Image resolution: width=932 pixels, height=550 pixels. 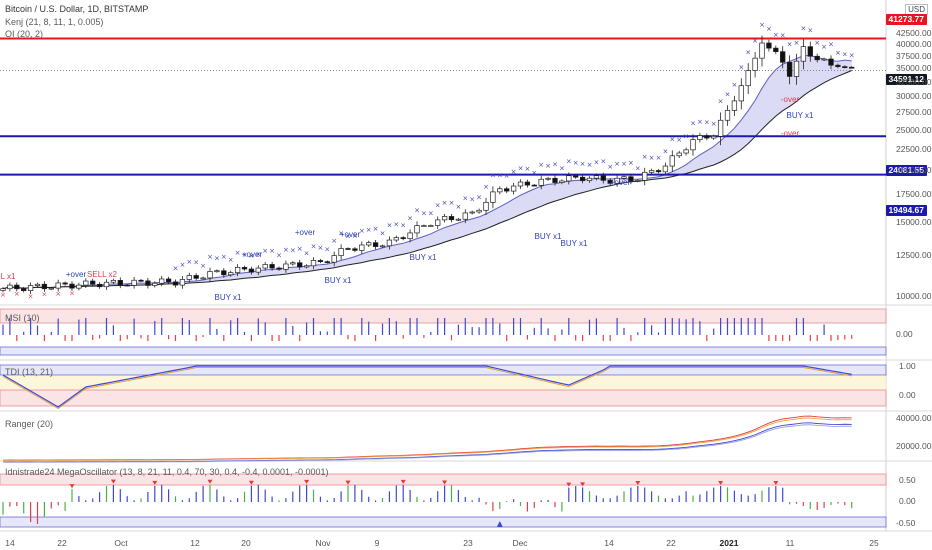 I want to click on ranger-axis-tick: 20000.00, so click(x=914, y=446).